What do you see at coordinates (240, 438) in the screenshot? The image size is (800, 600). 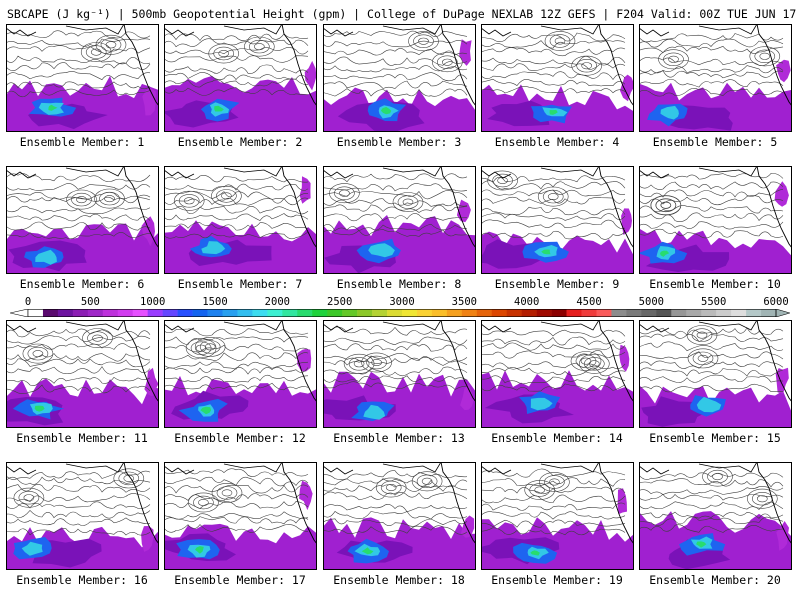 I see `ensemble-member-label: Ensemble Member: 12` at bounding box center [240, 438].